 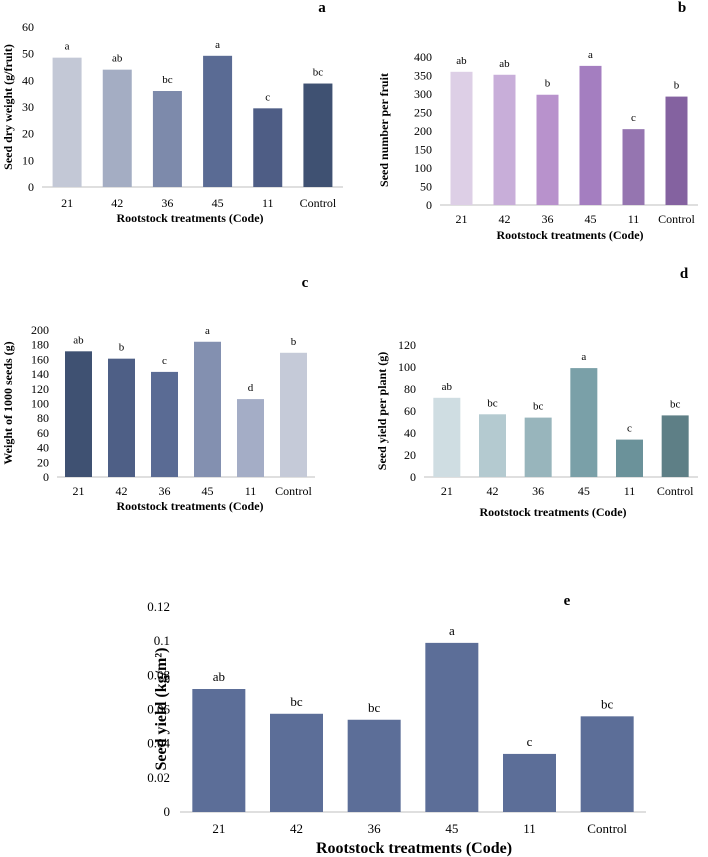 I want to click on y-tick-label: 30, so click(x=28, y=107).